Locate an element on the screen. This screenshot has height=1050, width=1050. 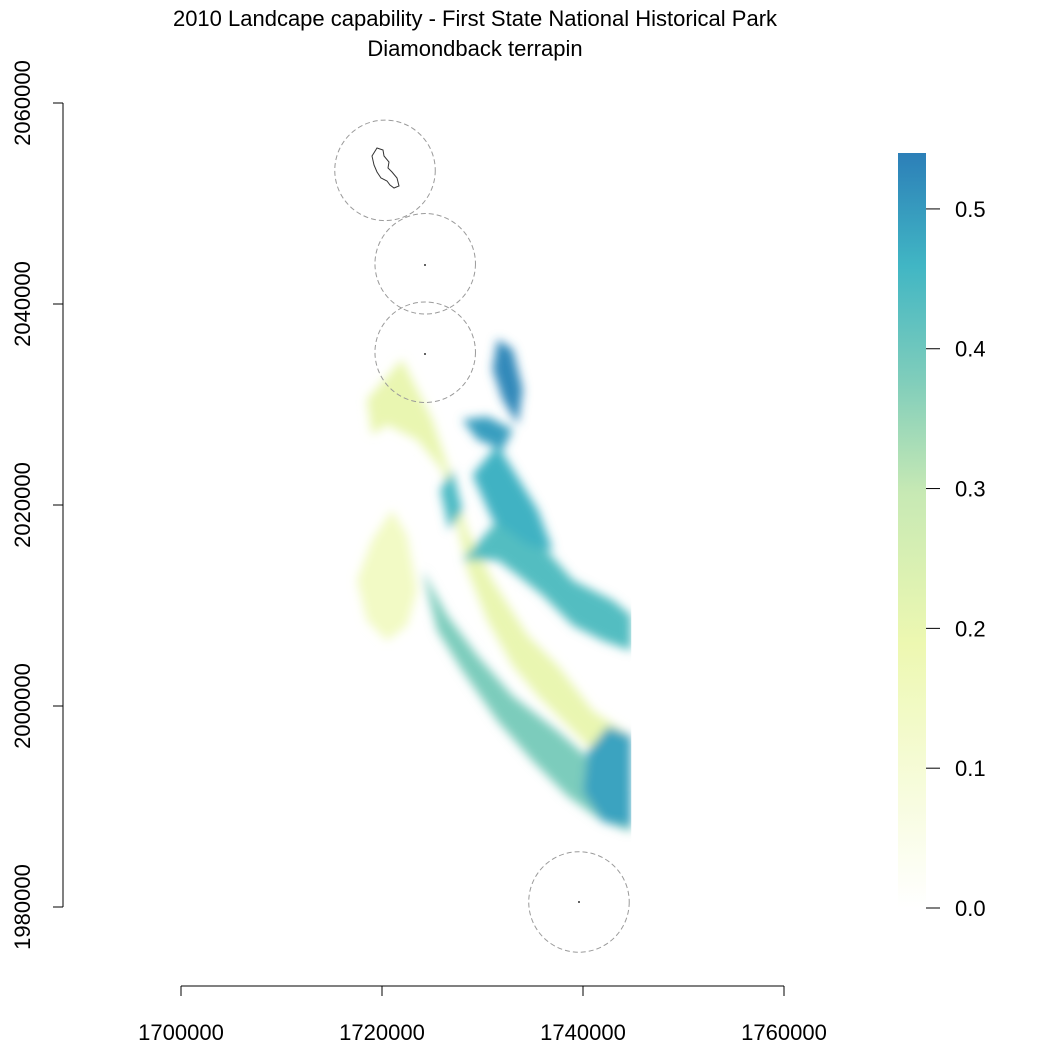
legend-tick-label: 0.3 is located at coordinates (970, 489).